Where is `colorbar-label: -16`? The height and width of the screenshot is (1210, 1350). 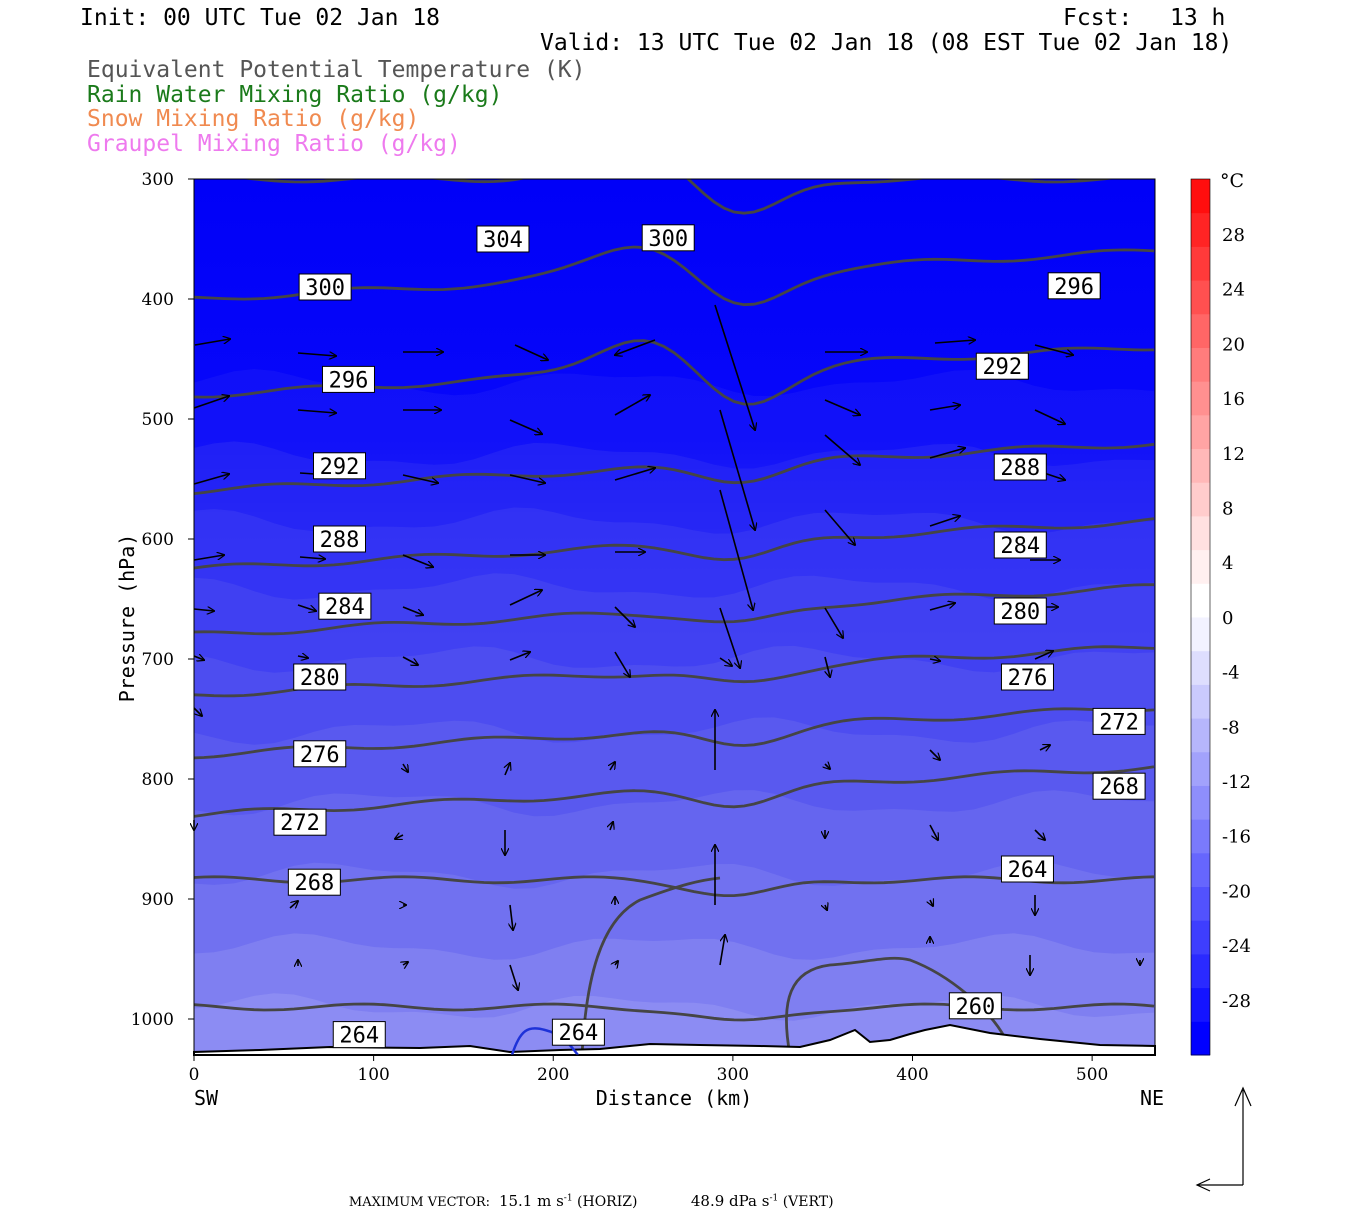 colorbar-label: -16 is located at coordinates (1236, 837).